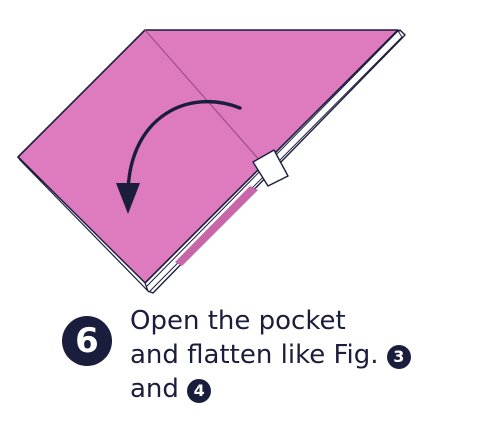 The image size is (494, 425). I want to click on caption-line-2-text: and flatten like Fig., so click(254, 355).